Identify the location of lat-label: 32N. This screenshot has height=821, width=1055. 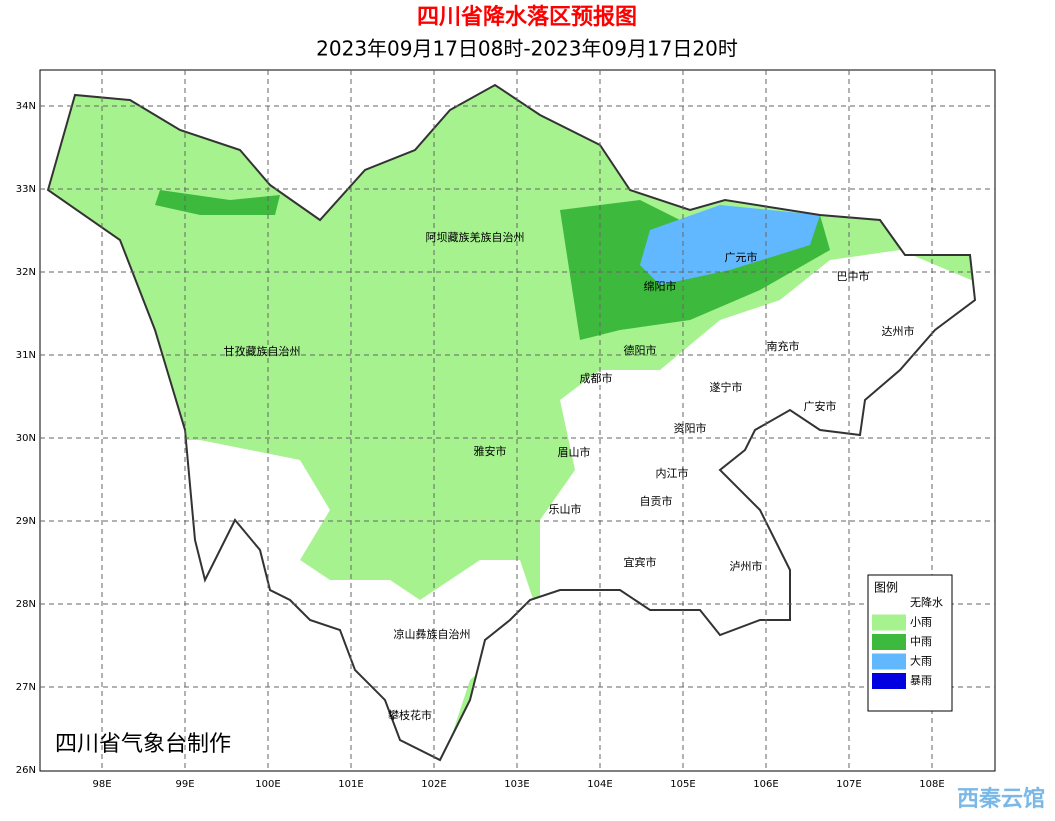
(26, 272).